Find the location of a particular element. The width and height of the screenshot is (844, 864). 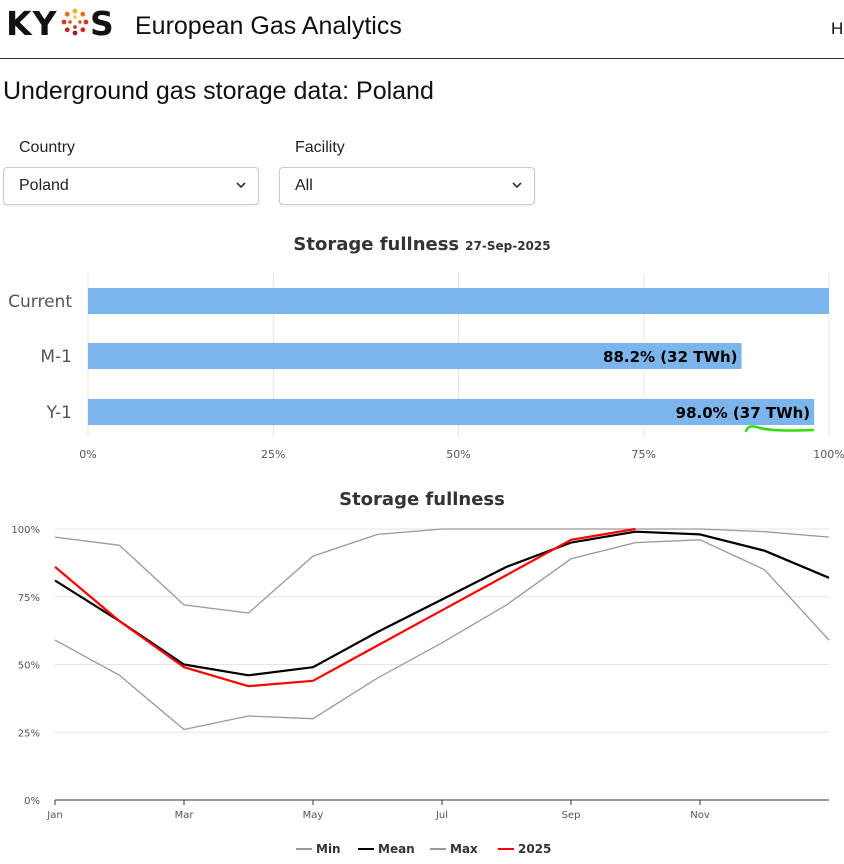

bar-chart-x-axis: 0% 25% 50% 75% 100% is located at coordinates (461, 454).